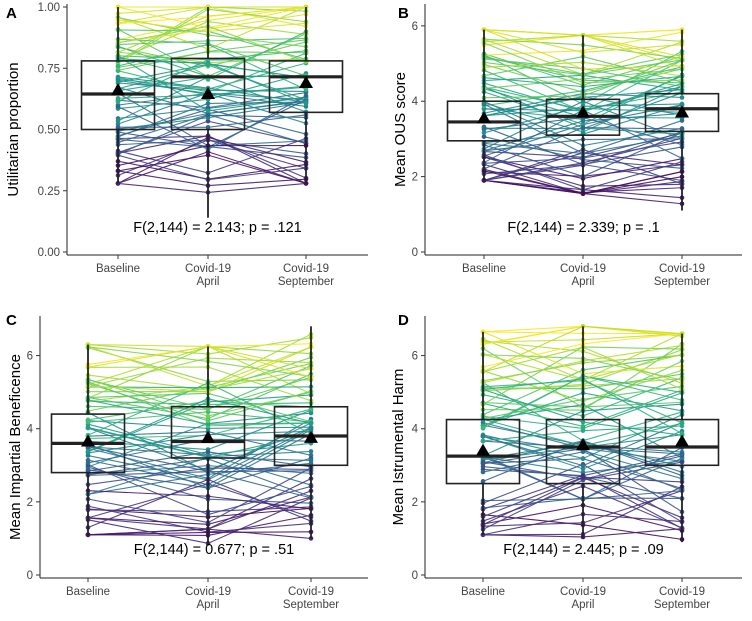  What do you see at coordinates (214, 550) in the screenshot?
I see `anova-annotation: F(2,144) = 0.677; p = .51` at bounding box center [214, 550].